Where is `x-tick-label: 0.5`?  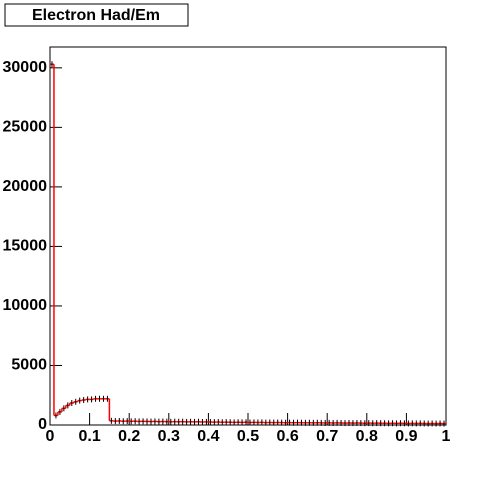 x-tick-label: 0.5 is located at coordinates (248, 436).